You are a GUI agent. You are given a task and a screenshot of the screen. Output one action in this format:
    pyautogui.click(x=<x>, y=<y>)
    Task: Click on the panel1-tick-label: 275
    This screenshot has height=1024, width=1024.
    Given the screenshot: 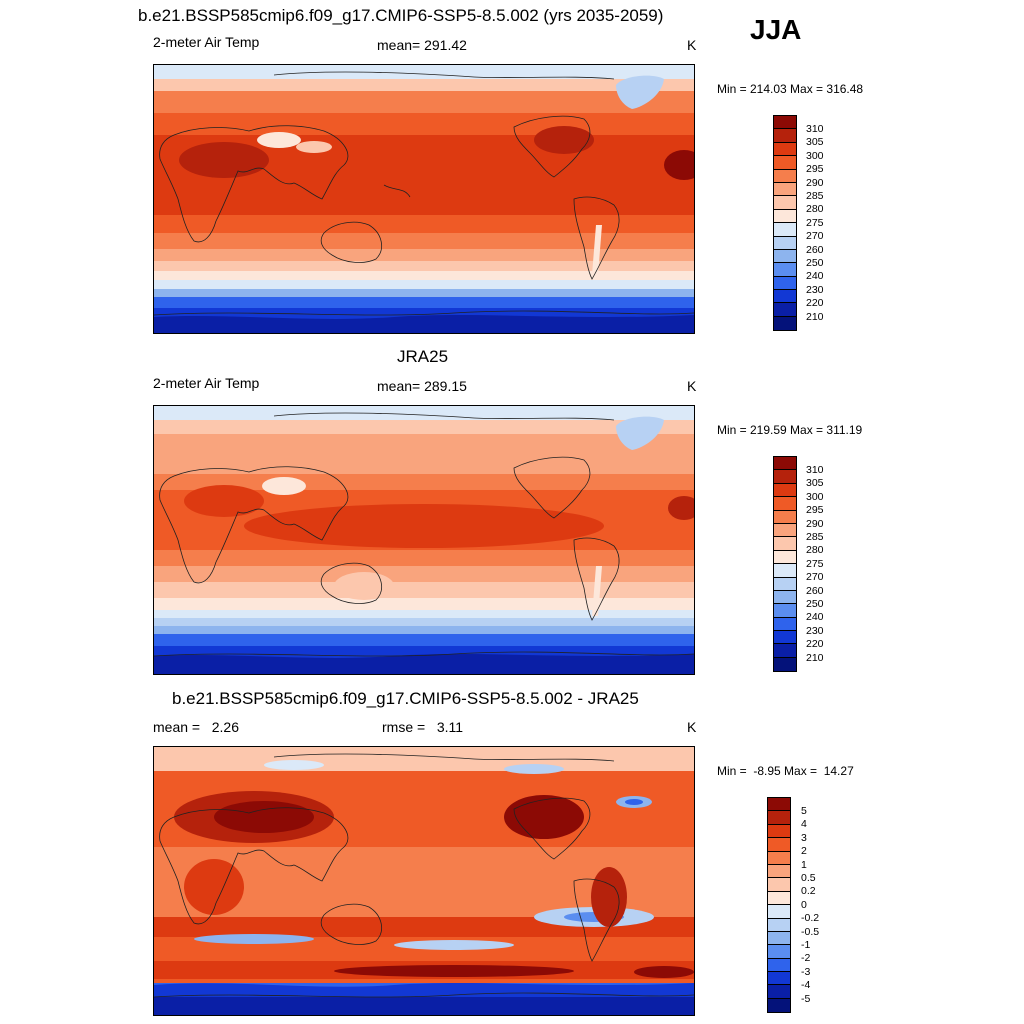 What is the action you would take?
    pyautogui.click(x=815, y=222)
    